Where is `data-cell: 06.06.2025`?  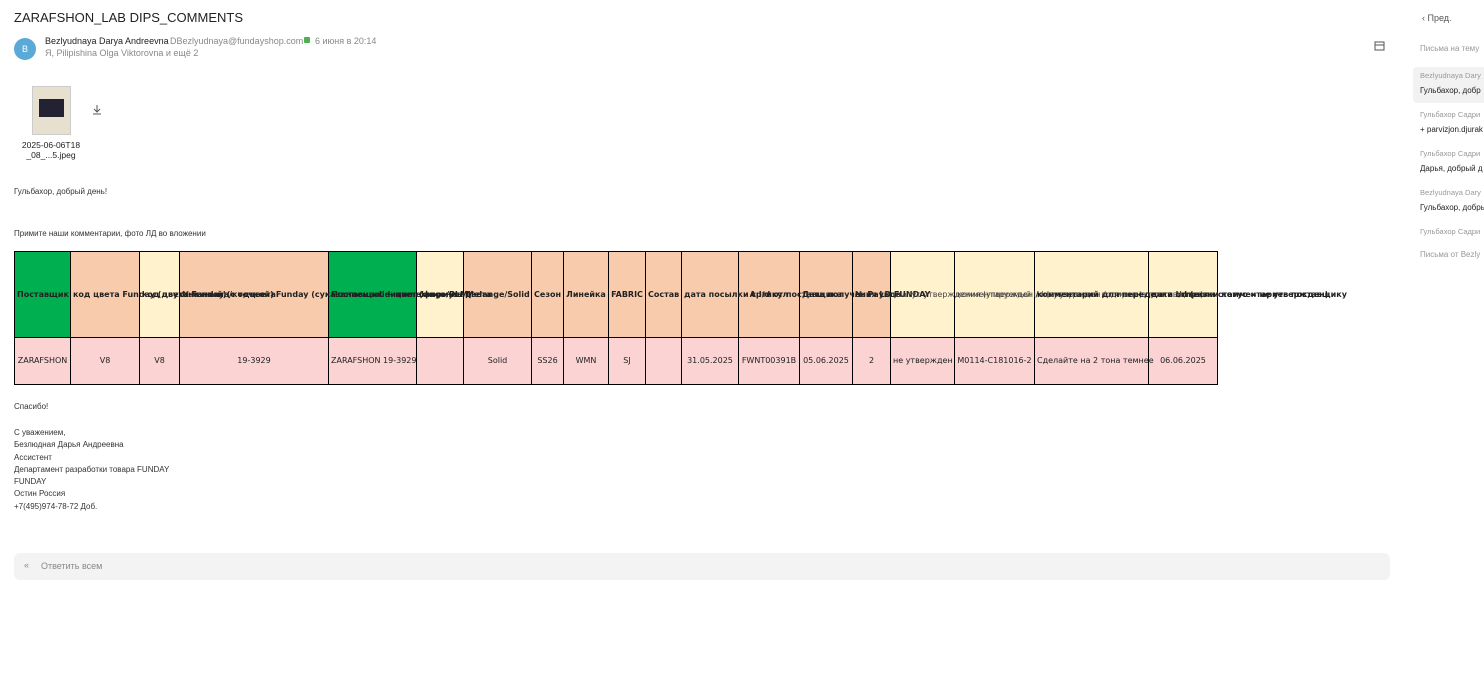
data-cell: 06.06.2025 is located at coordinates (1183, 361).